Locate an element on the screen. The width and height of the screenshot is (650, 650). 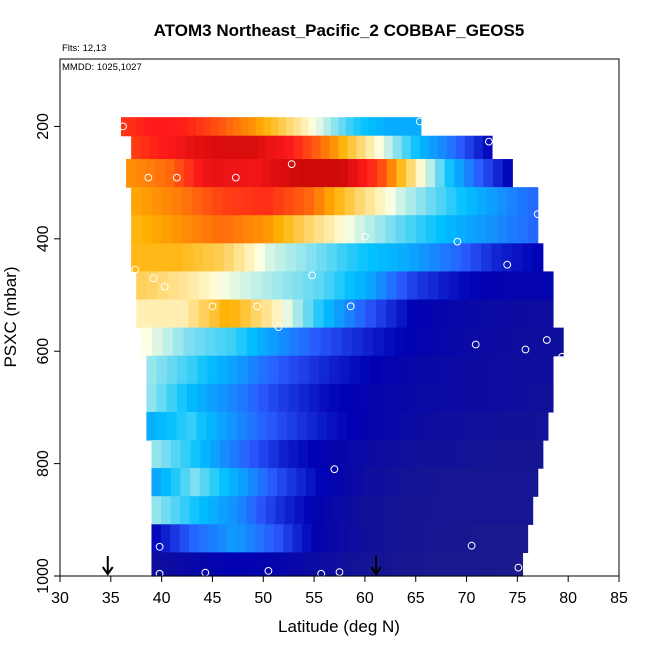
y-tick-label: 400 is located at coordinates (43, 238).